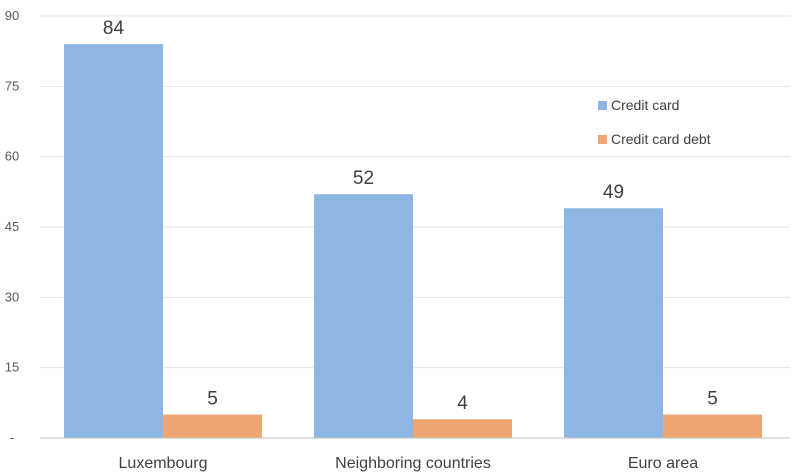  Describe the element at coordinates (661, 139) in the screenshot. I see `legend-label: Credit card debt` at that location.